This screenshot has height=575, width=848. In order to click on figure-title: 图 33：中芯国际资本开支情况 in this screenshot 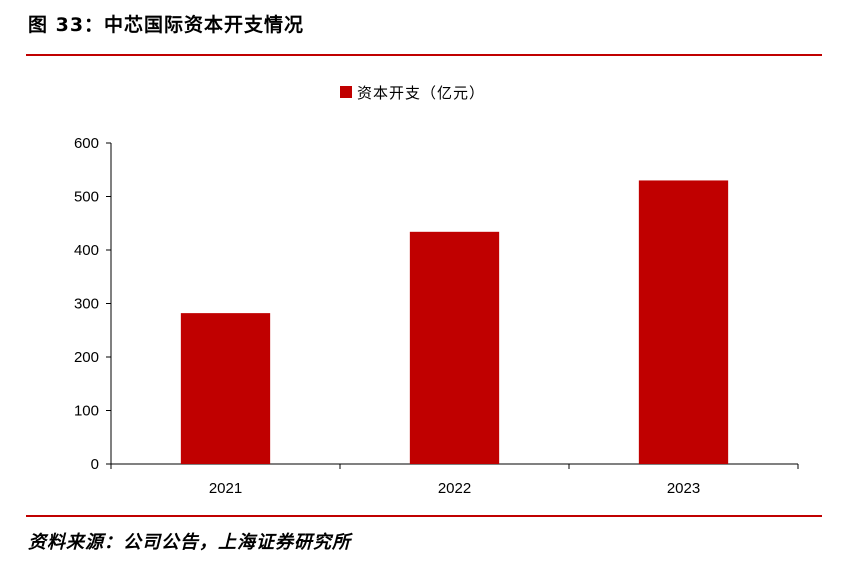, I will do `click(166, 25)`.